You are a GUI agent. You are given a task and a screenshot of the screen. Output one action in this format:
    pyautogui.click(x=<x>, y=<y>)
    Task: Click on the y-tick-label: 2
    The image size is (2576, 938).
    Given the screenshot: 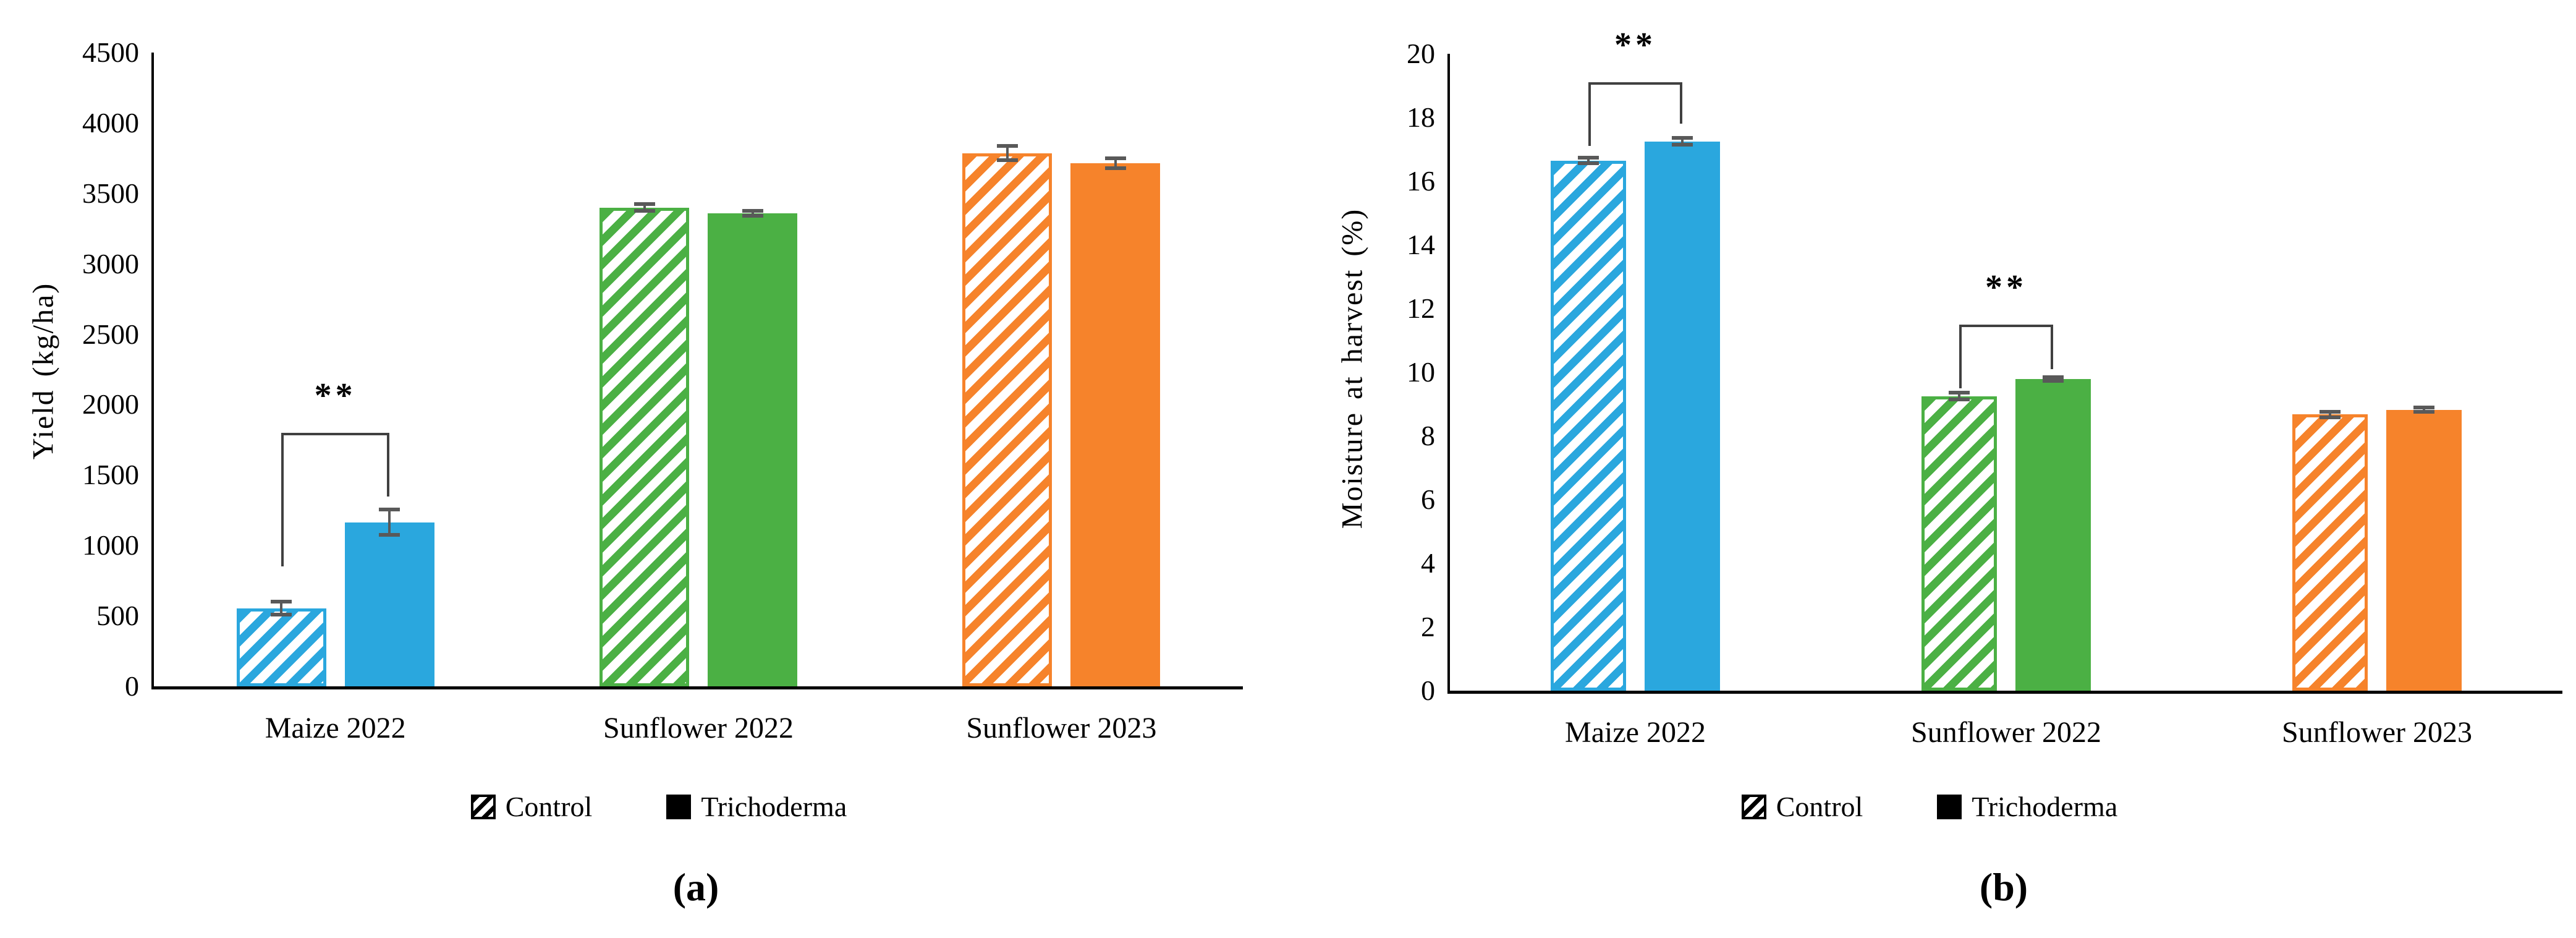 What is the action you would take?
    pyautogui.click(x=1428, y=626)
    